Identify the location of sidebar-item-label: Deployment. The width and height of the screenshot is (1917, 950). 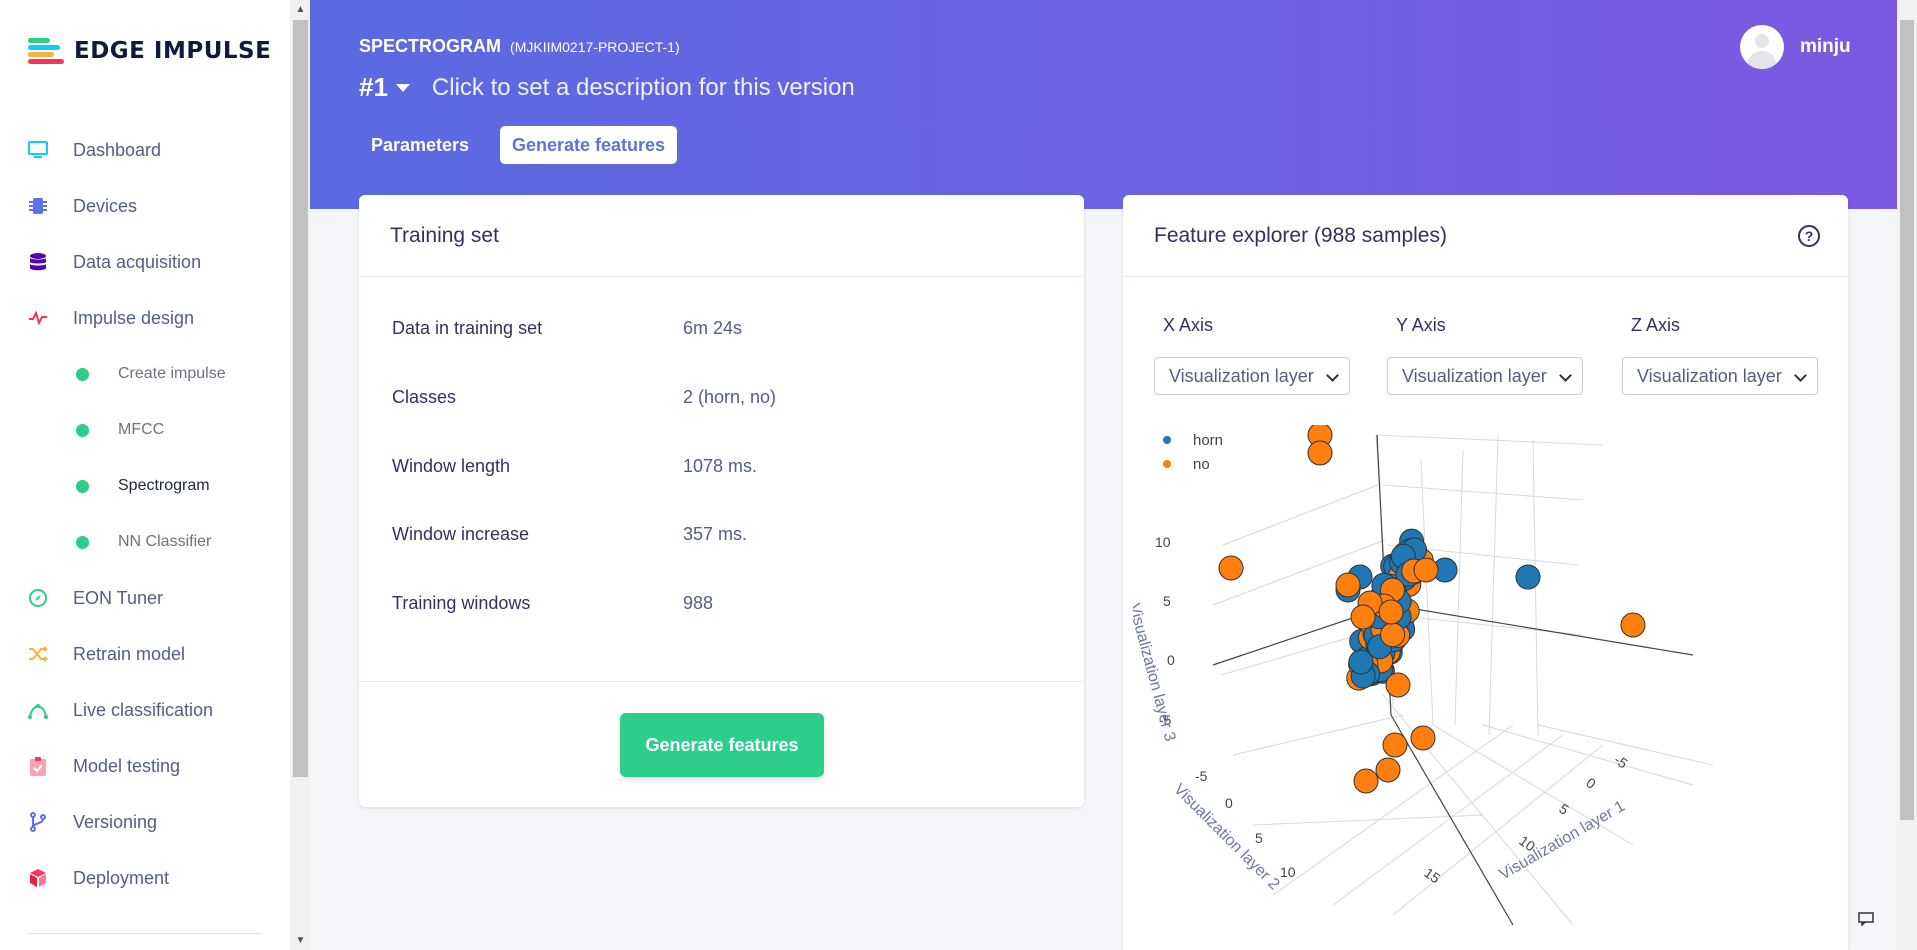
(121, 877).